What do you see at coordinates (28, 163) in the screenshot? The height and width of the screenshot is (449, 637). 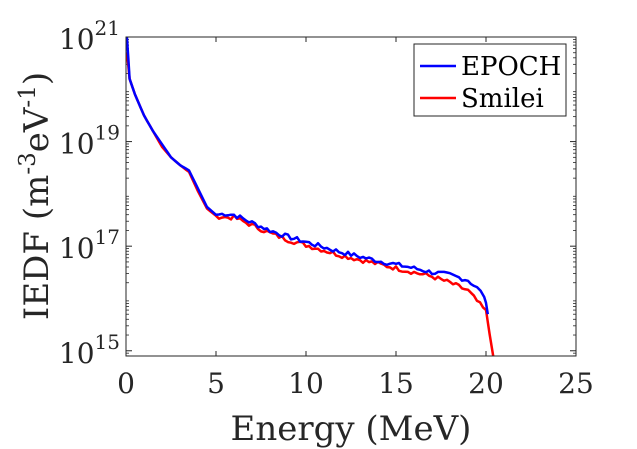 I see `y-axis-label-sup1: -3` at bounding box center [28, 163].